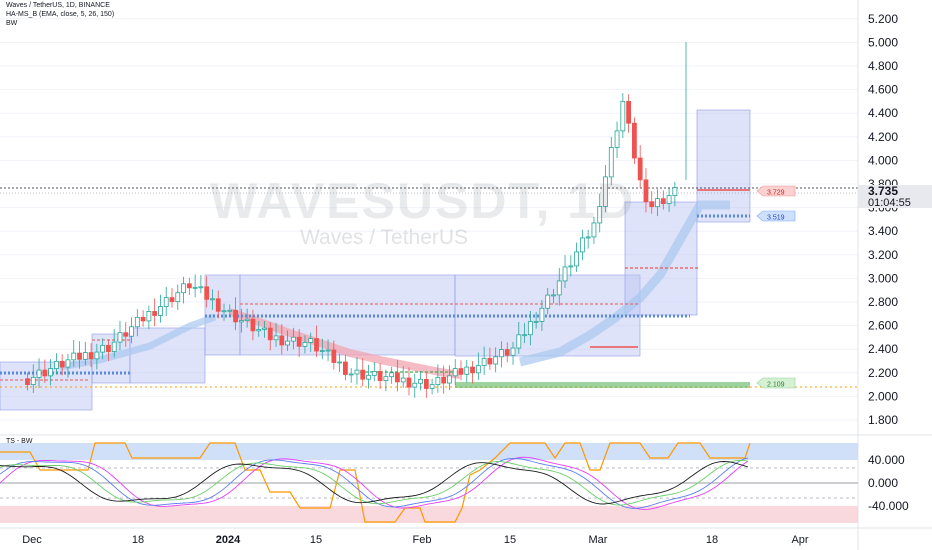  What do you see at coordinates (598, 540) in the screenshot?
I see `time-tick-label: Mar` at bounding box center [598, 540].